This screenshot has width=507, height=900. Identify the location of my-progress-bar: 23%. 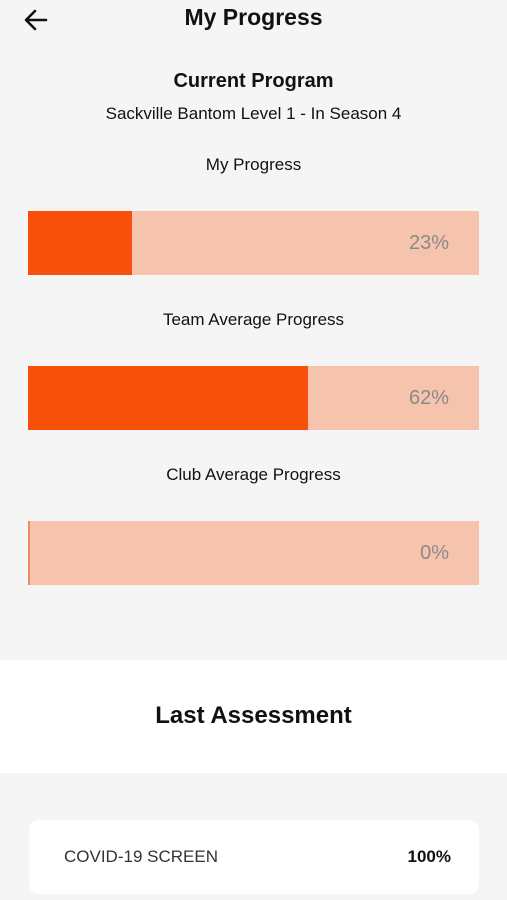
(253, 243).